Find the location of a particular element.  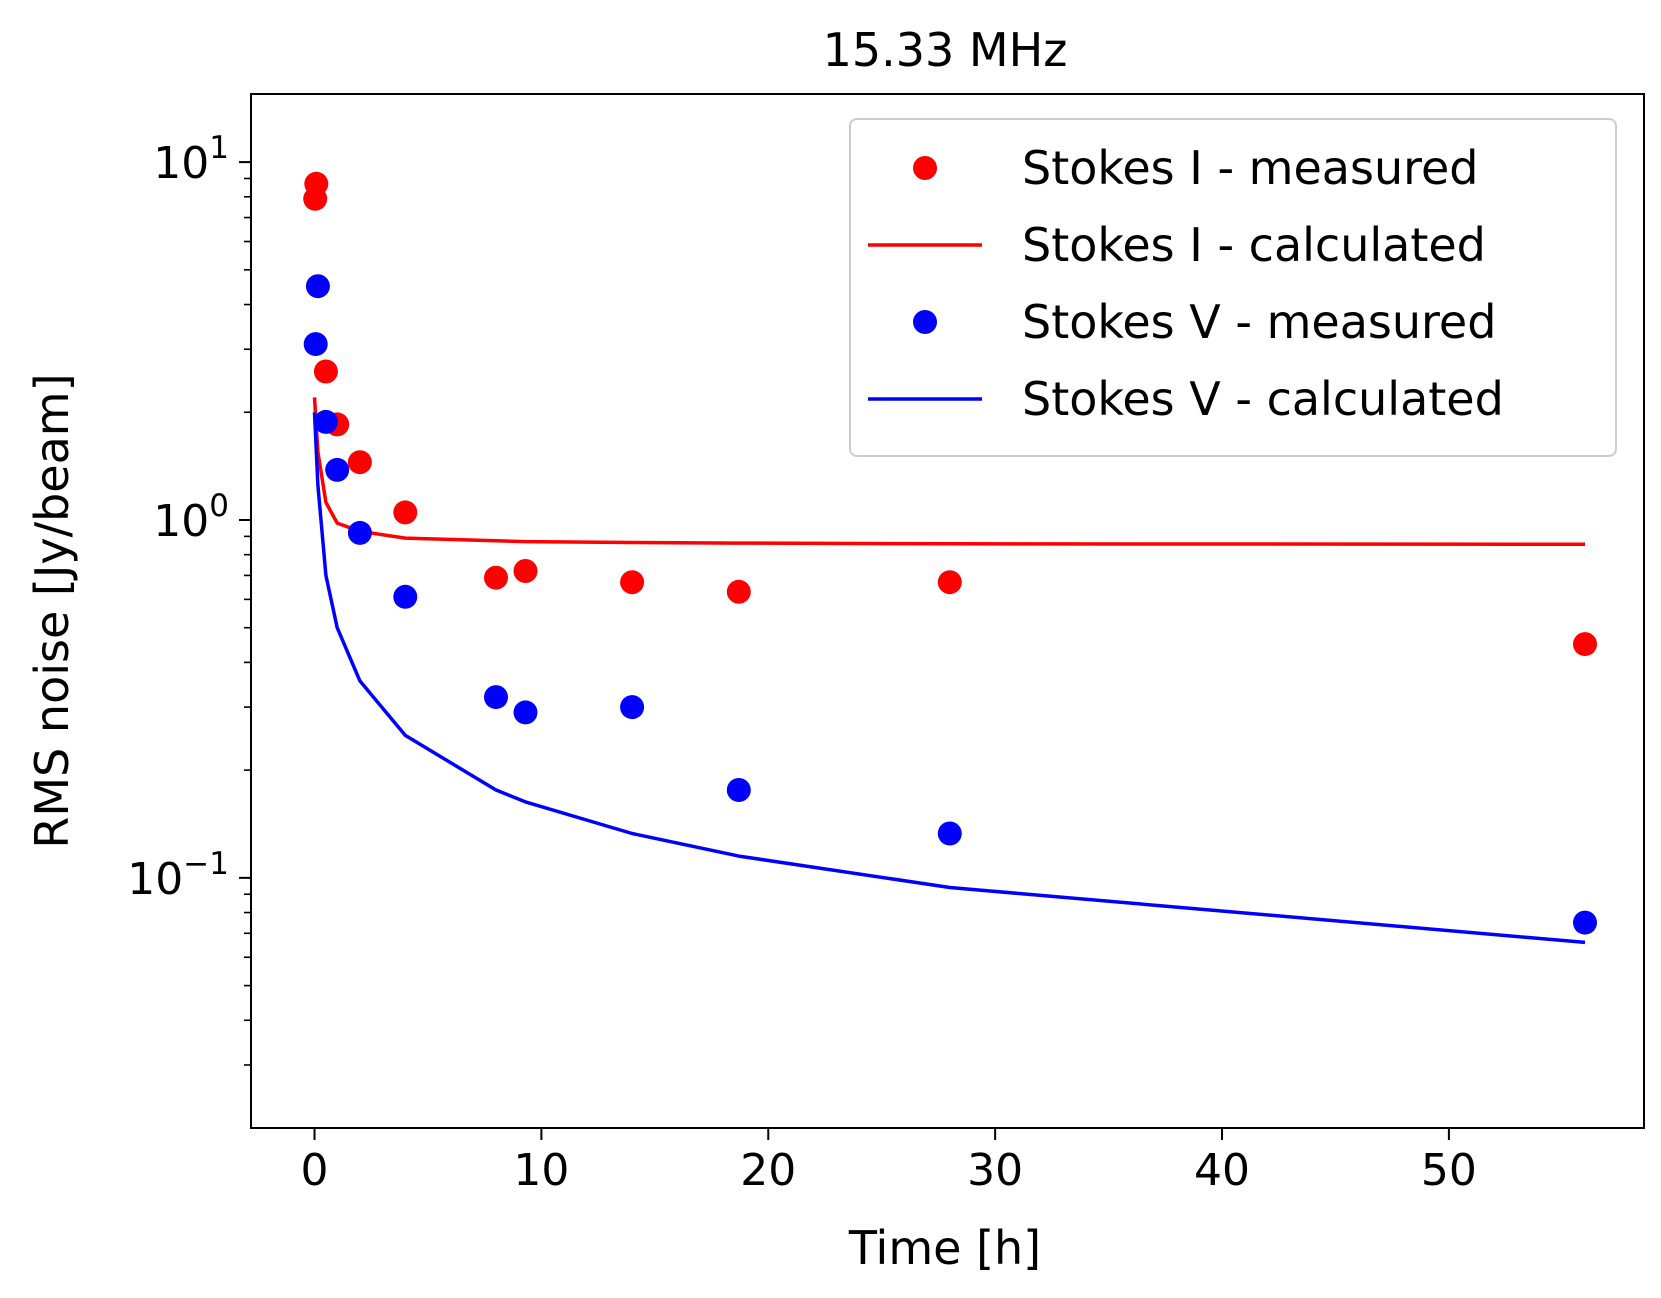

legend-box is located at coordinates (1233, 287).